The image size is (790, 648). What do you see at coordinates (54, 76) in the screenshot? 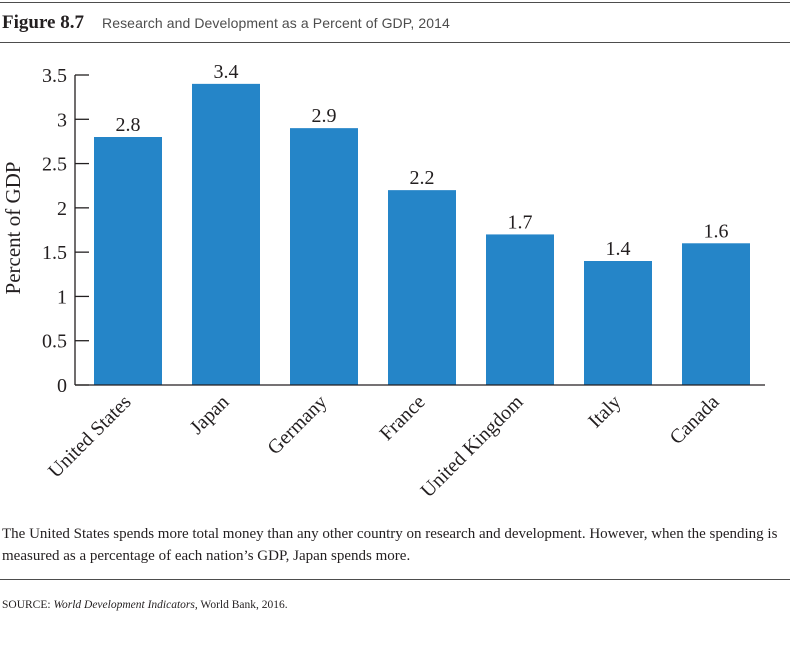
I see `y-tick-label: 3.5` at bounding box center [54, 76].